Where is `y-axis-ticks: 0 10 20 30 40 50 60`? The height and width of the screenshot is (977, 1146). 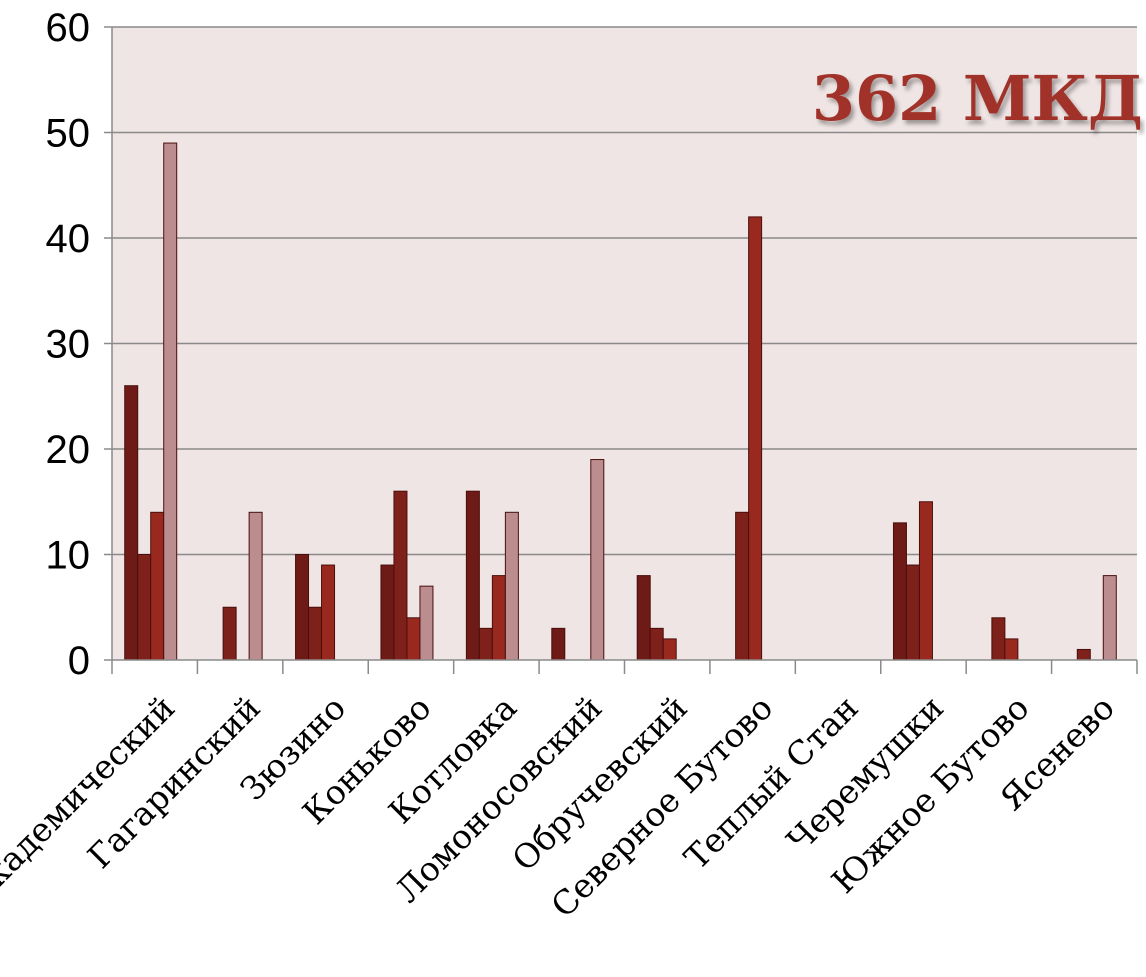
y-axis-ticks: 0 10 20 30 40 50 60 is located at coordinates (68, 344).